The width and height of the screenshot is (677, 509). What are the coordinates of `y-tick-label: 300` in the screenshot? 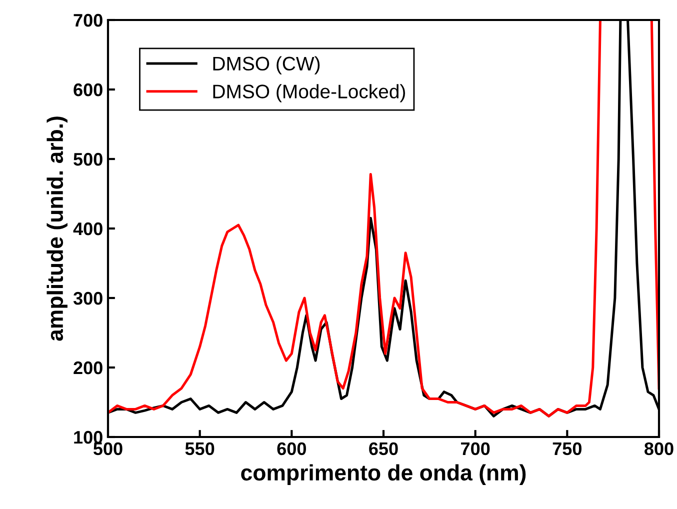 It's located at (87, 298).